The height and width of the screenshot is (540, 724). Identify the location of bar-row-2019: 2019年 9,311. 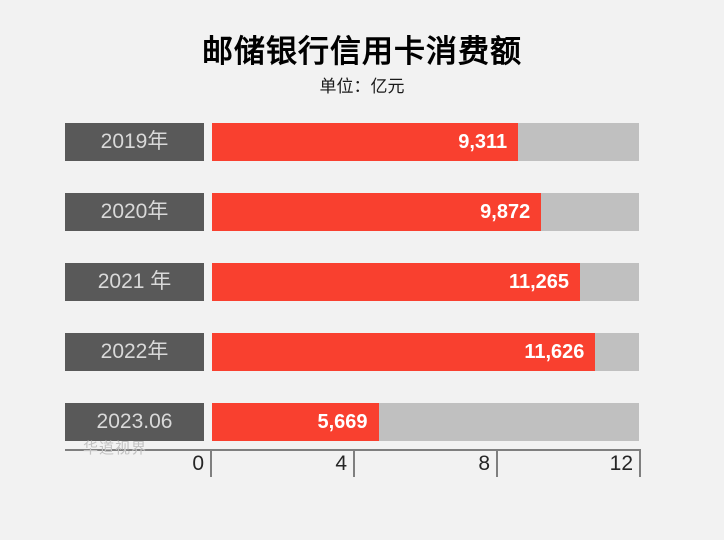
(352, 142).